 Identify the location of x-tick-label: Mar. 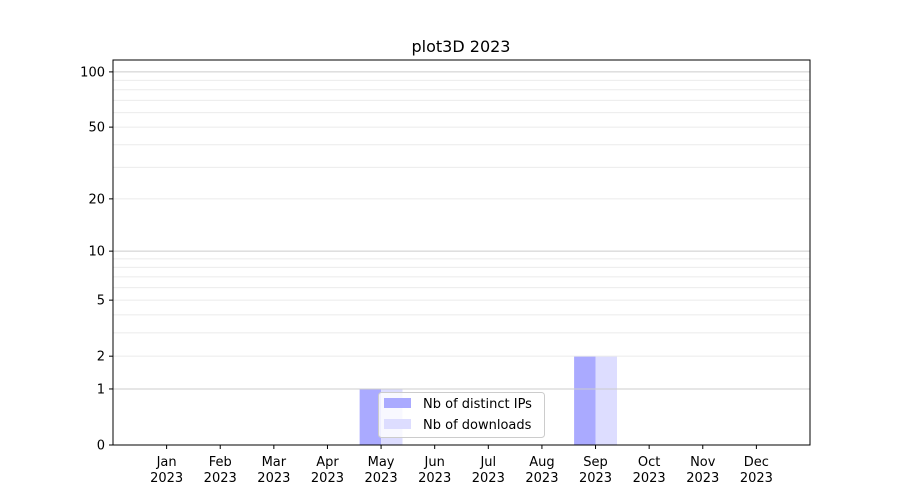
(274, 462).